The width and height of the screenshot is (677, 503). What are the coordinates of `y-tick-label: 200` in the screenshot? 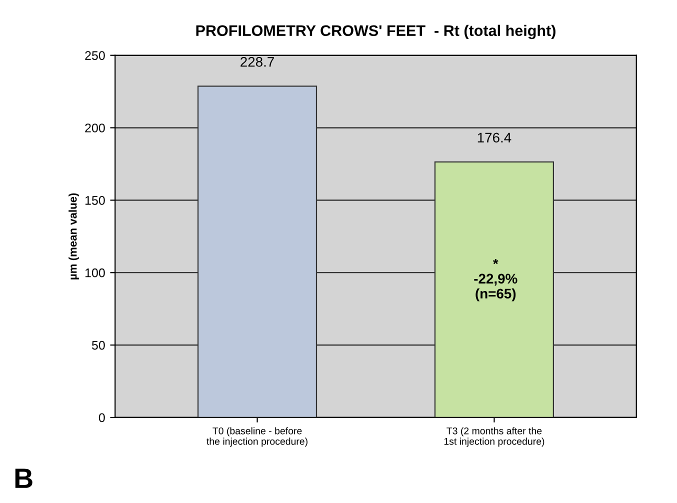 It's located at (95, 128).